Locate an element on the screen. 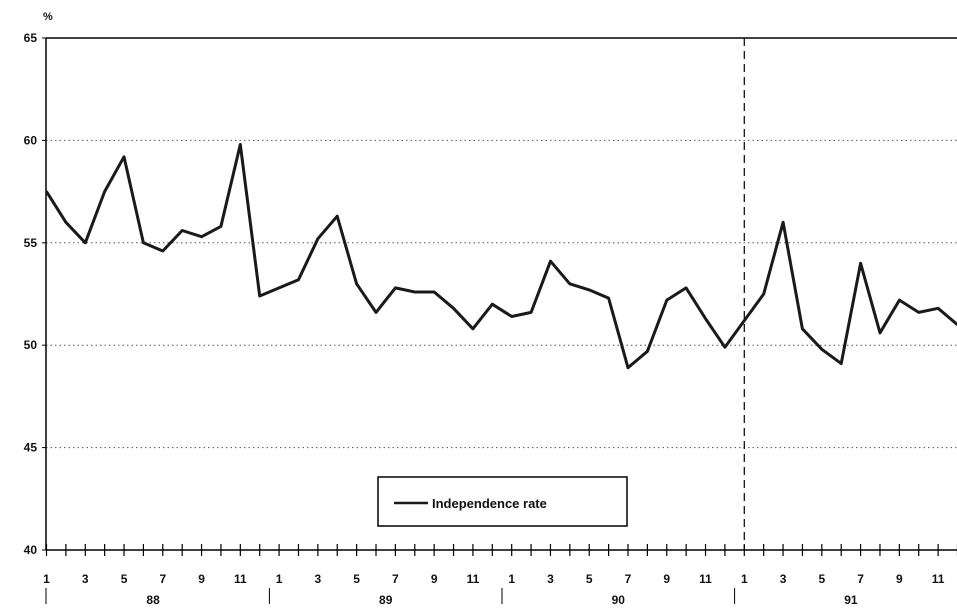 This screenshot has width=957, height=609. y-unit-label: % is located at coordinates (48, 17).